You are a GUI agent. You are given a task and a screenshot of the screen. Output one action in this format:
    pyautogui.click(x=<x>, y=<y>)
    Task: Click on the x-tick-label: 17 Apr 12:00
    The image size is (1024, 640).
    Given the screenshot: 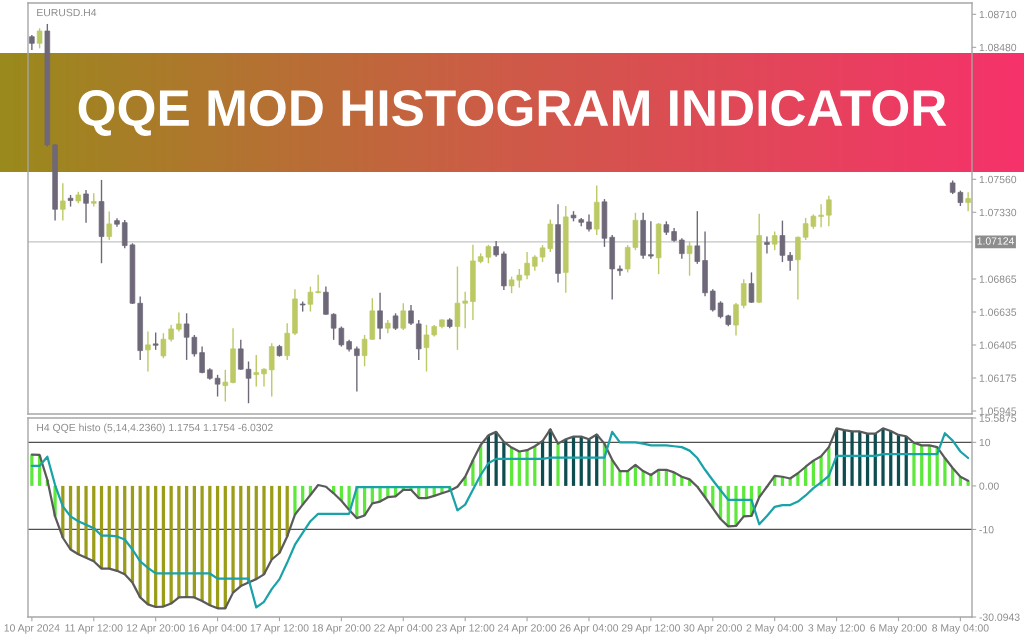 What is the action you would take?
    pyautogui.click(x=279, y=629)
    